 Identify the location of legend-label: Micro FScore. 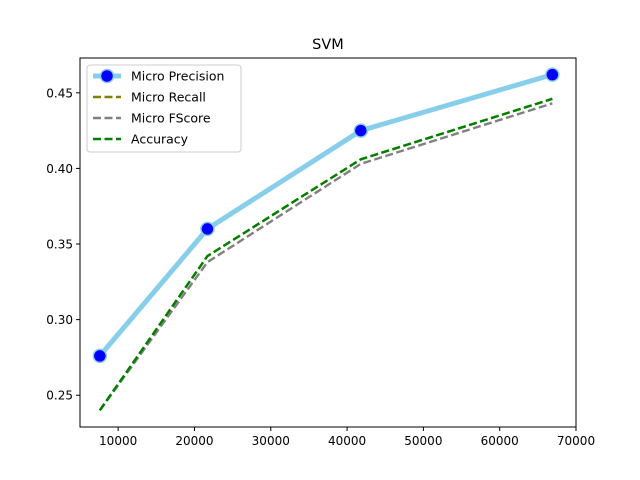
(171, 118).